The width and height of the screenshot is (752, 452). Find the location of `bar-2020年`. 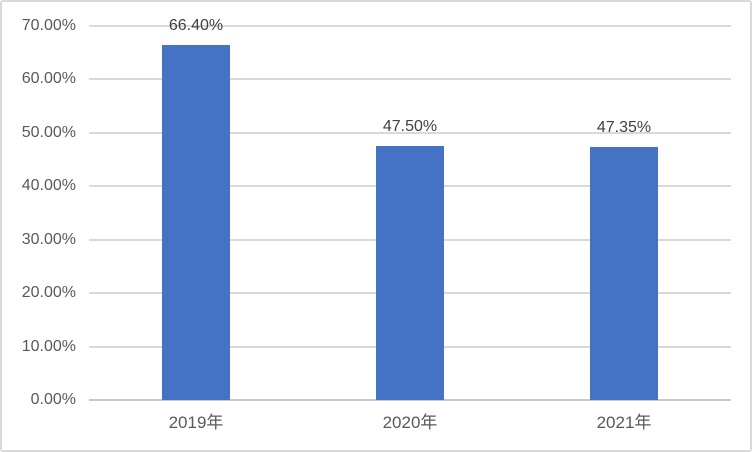

bar-2020年 is located at coordinates (410, 273).